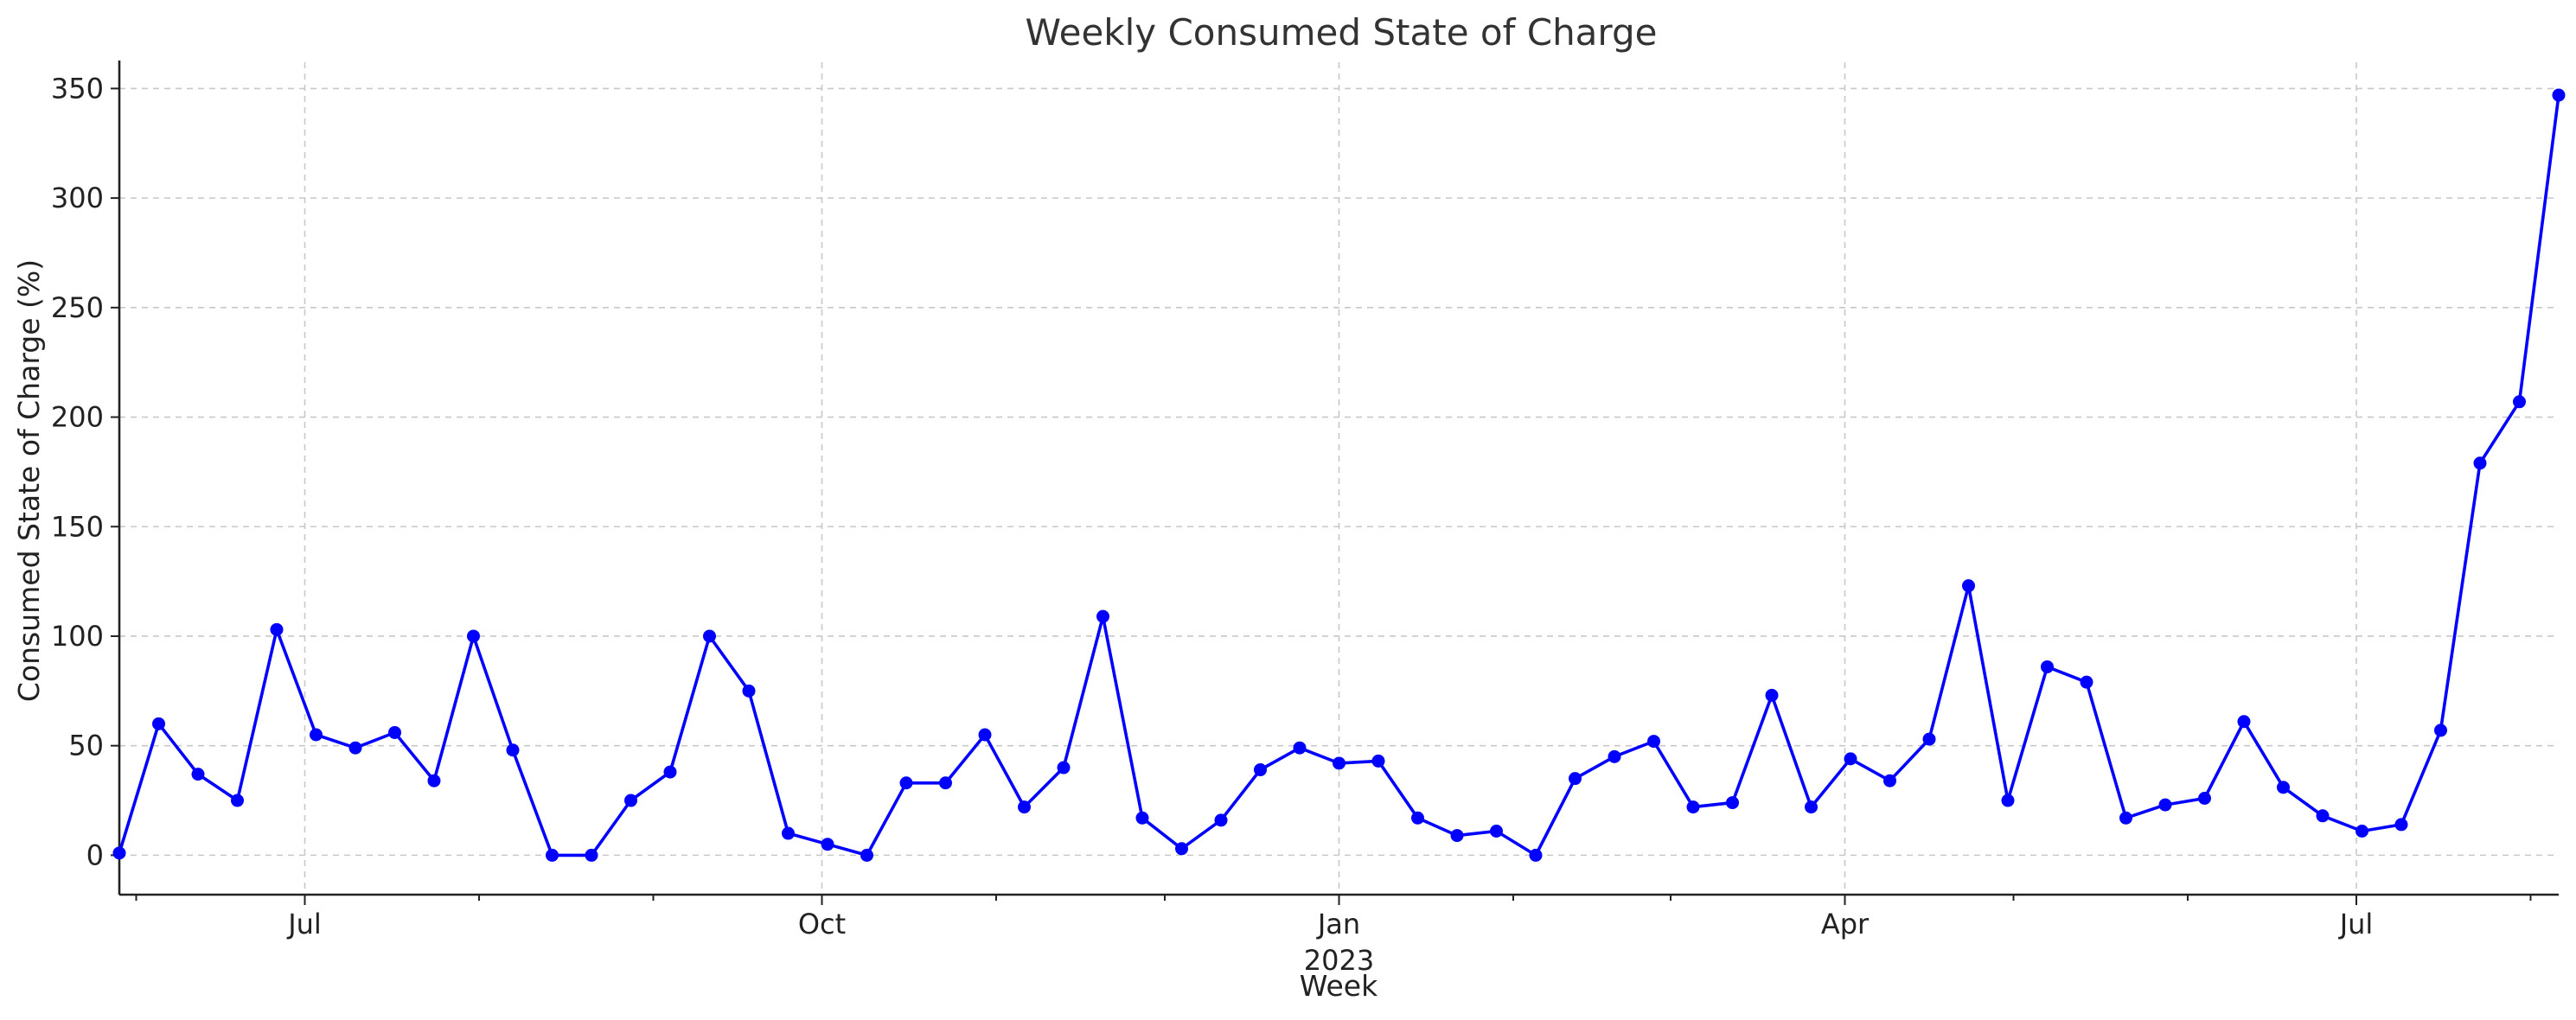 The image size is (2576, 1020). I want to click on y-tick-label: 100, so click(78, 636).